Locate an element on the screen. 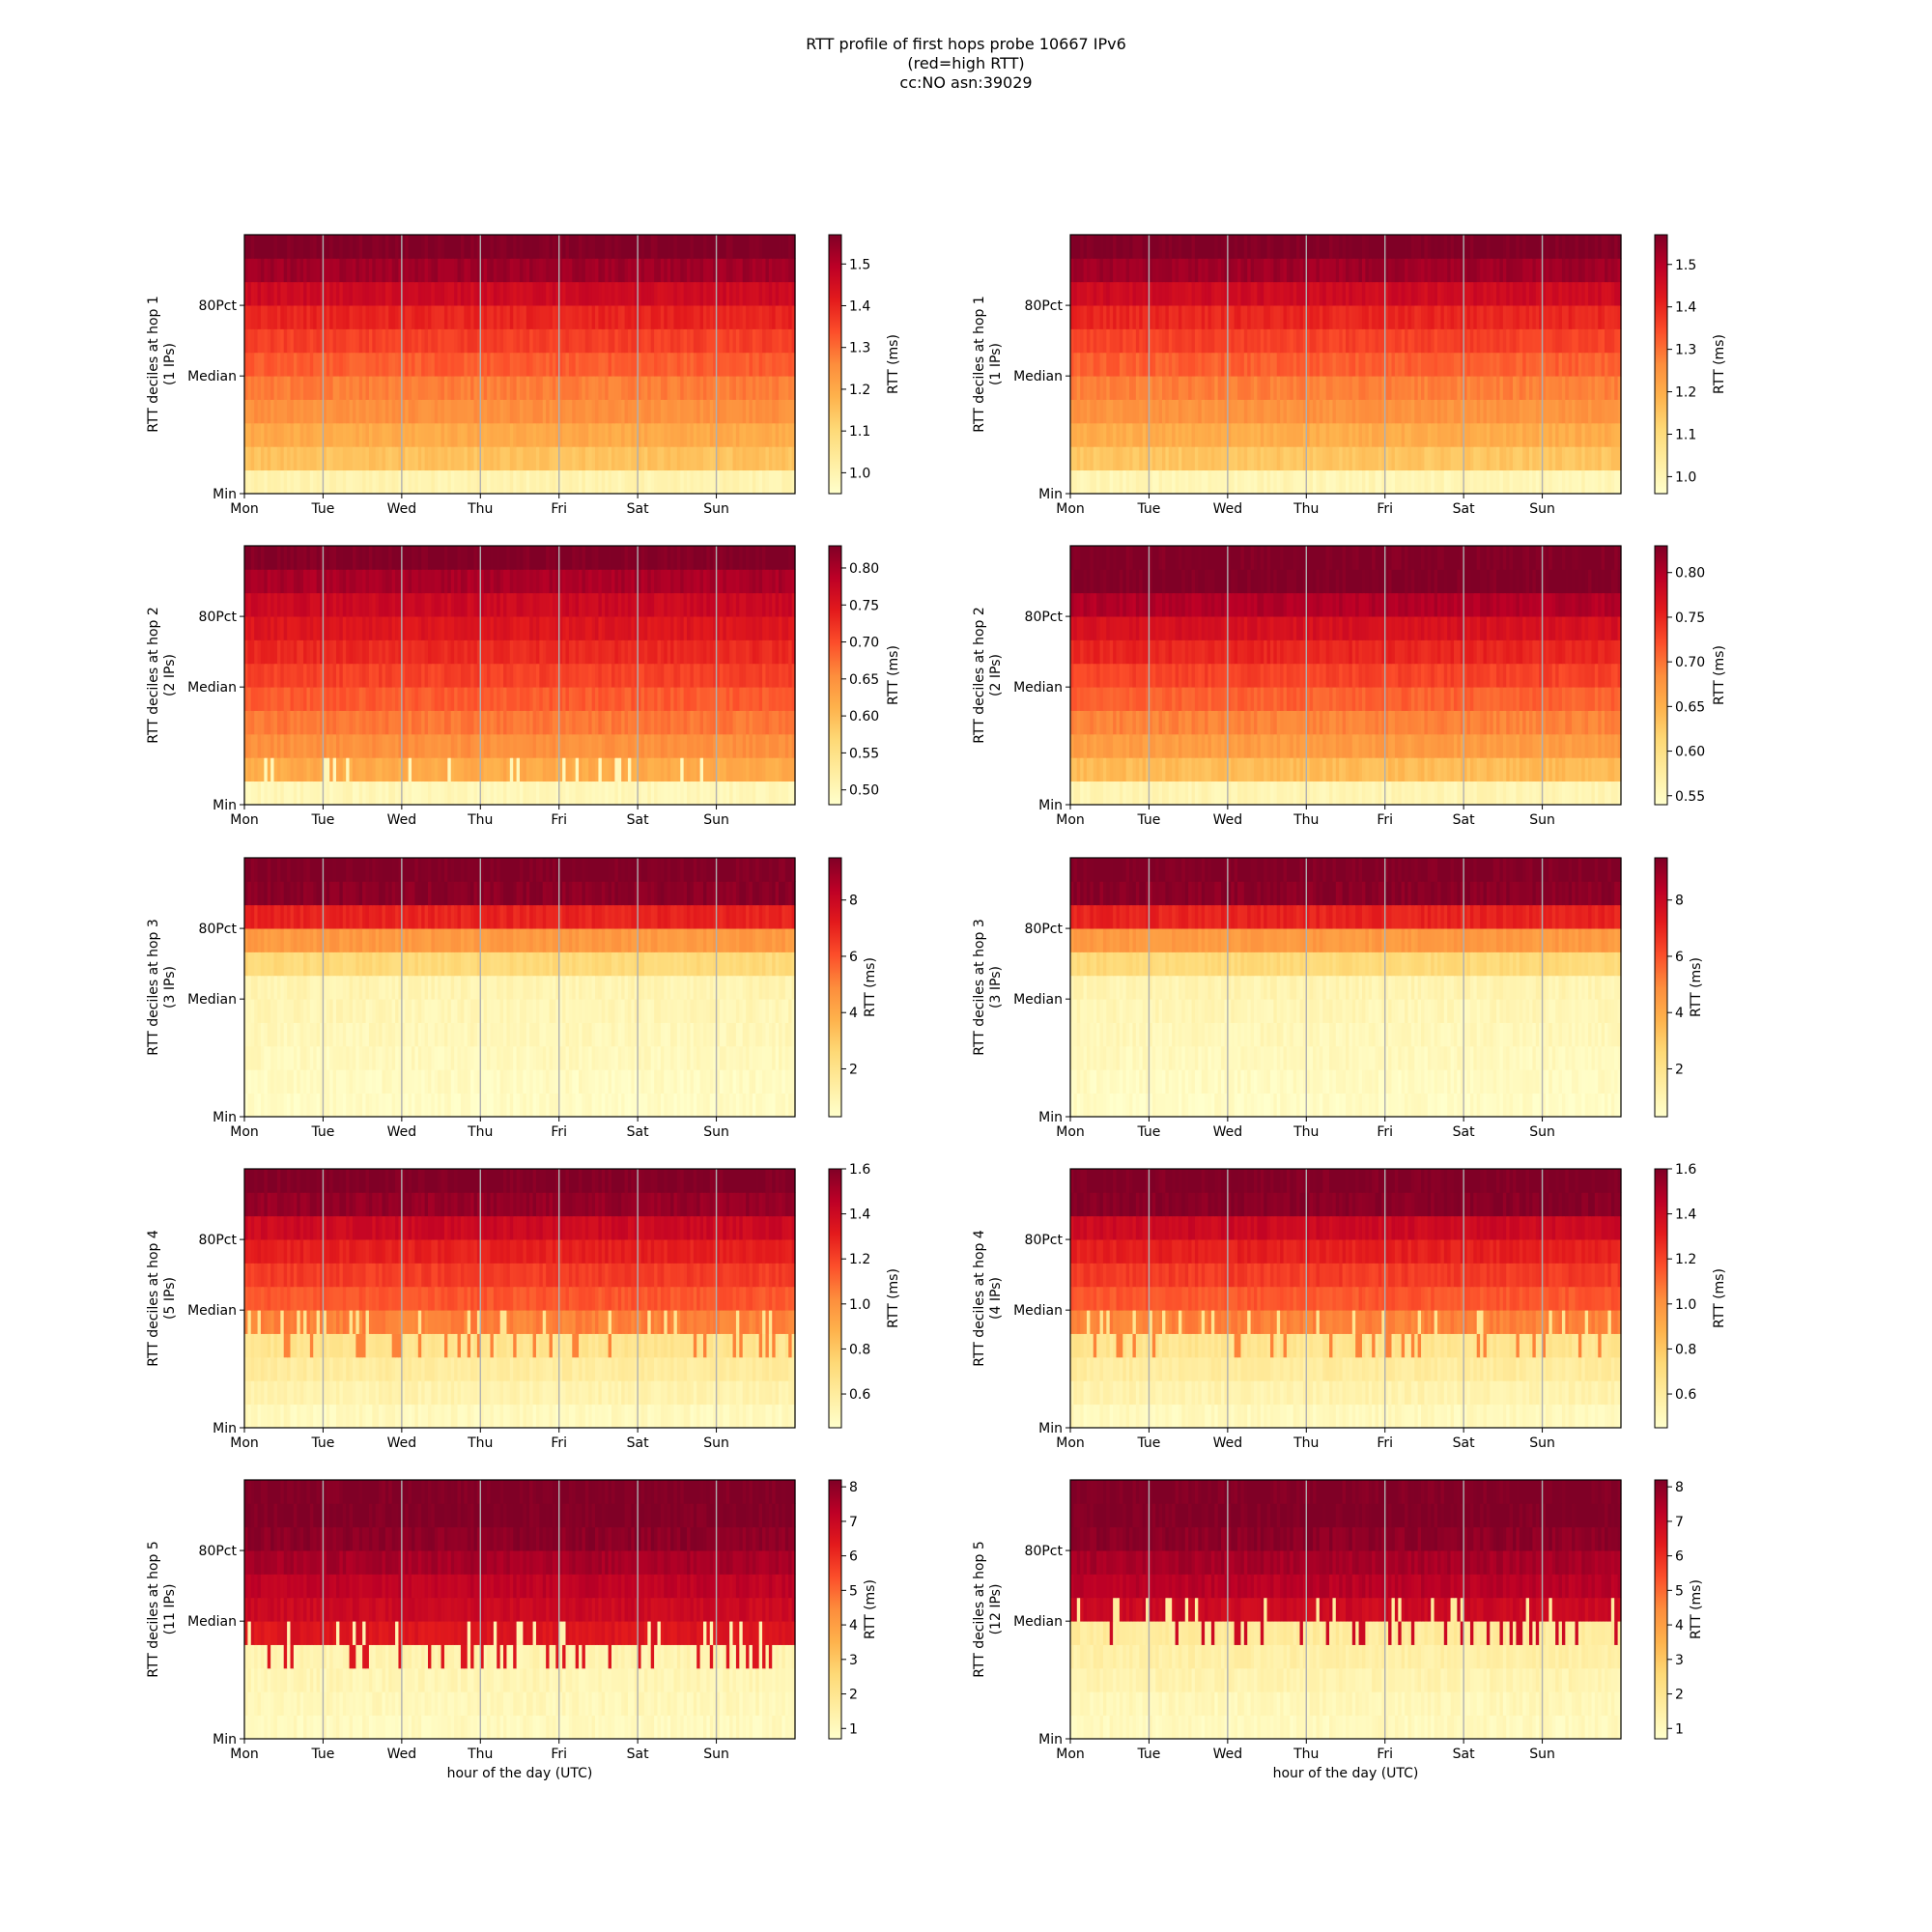 This screenshot has height=1932, width=1932. x-tick-label: Thu is located at coordinates (1306, 509).